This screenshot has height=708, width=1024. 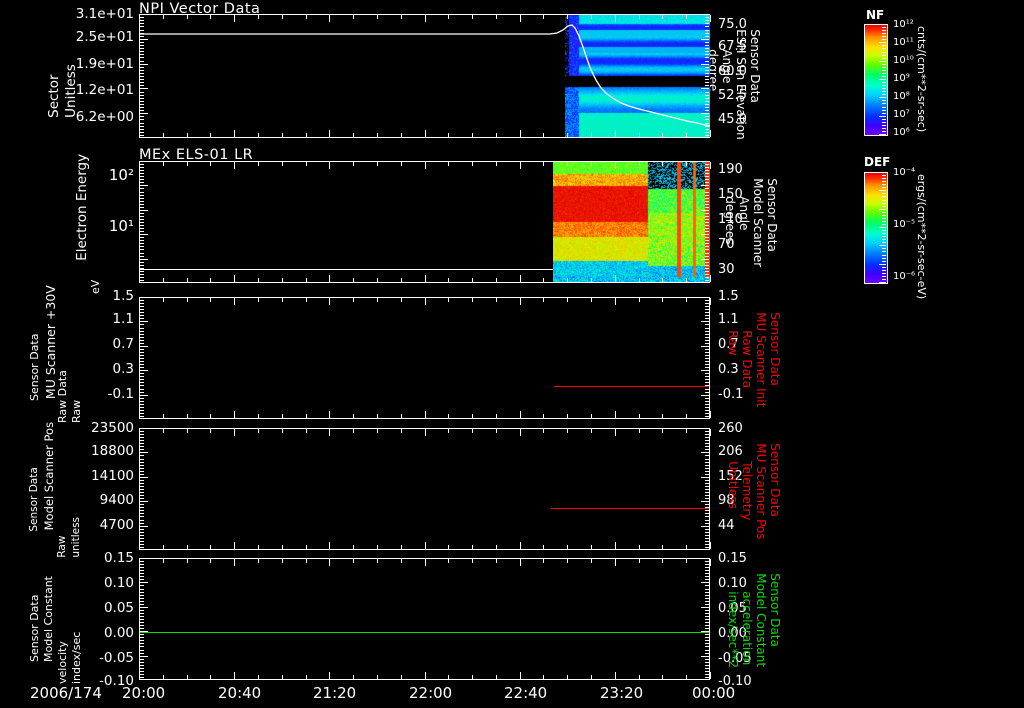 What do you see at coordinates (424, 619) in the screenshot?
I see `panel-velocity-plot-frame` at bounding box center [424, 619].